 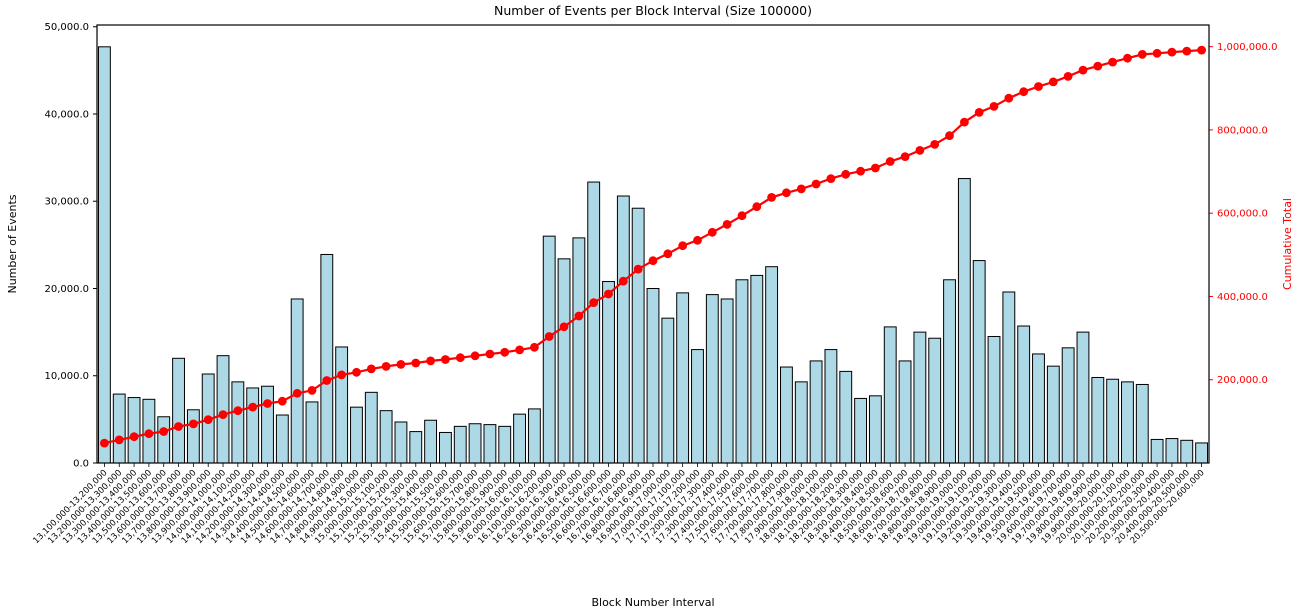 I want to click on y-tick-label-left: 10,000.0, so click(x=66, y=376).